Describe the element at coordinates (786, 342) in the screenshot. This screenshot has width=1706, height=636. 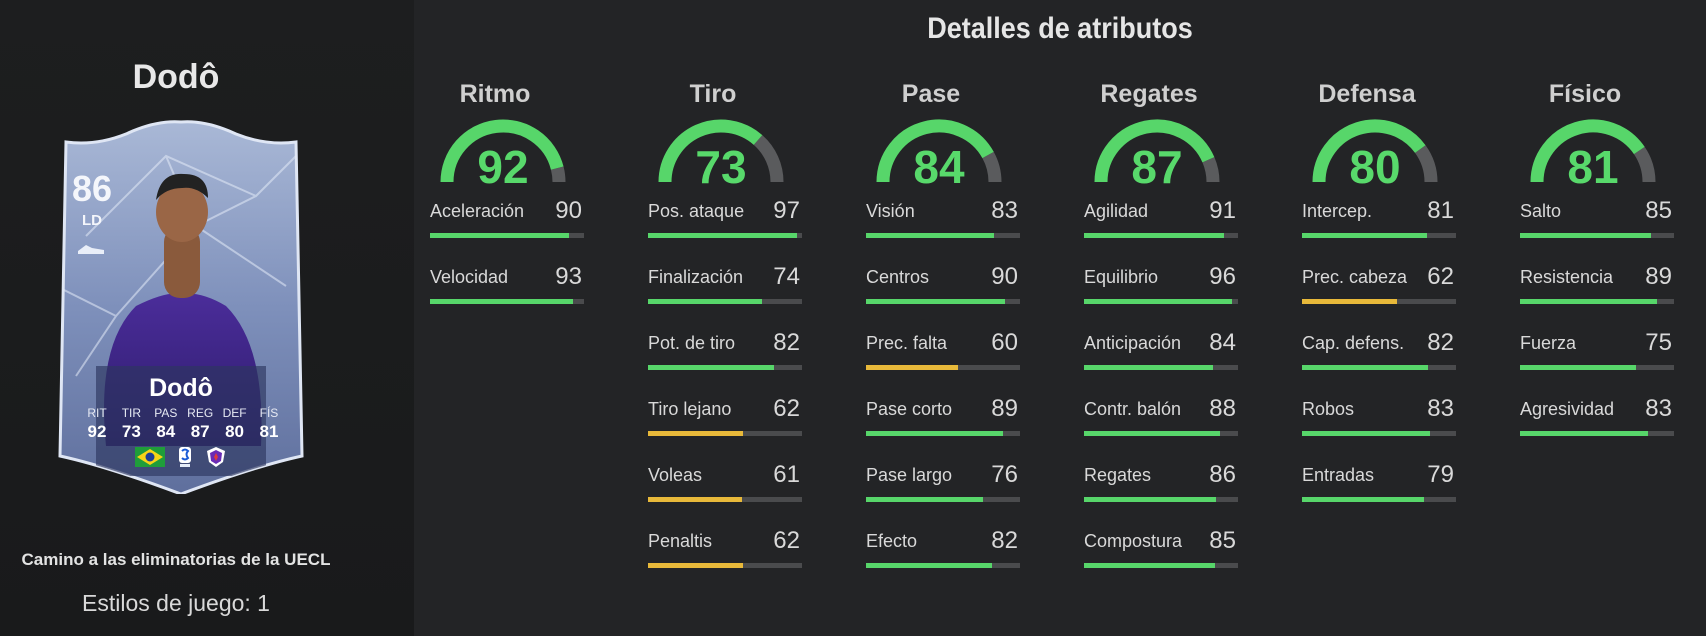
I see `attribute-value: 82` at that location.